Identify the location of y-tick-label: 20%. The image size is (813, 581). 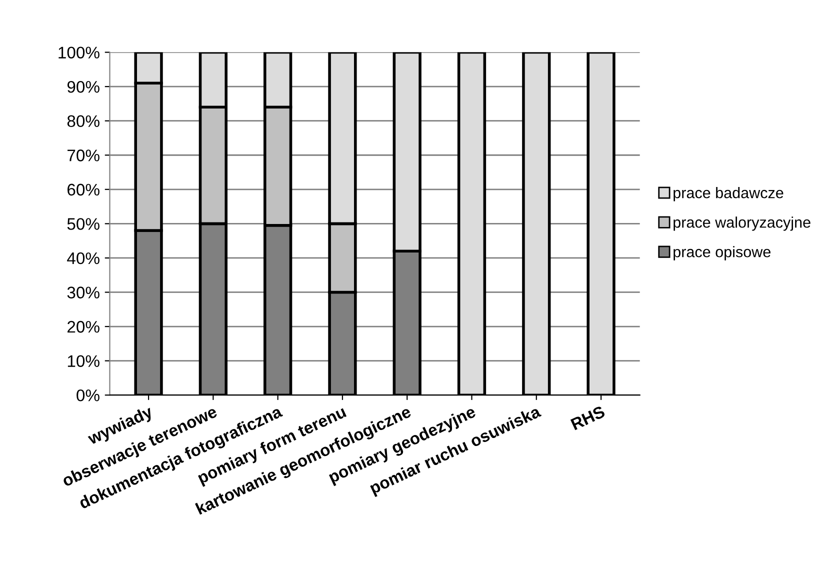
(84, 326).